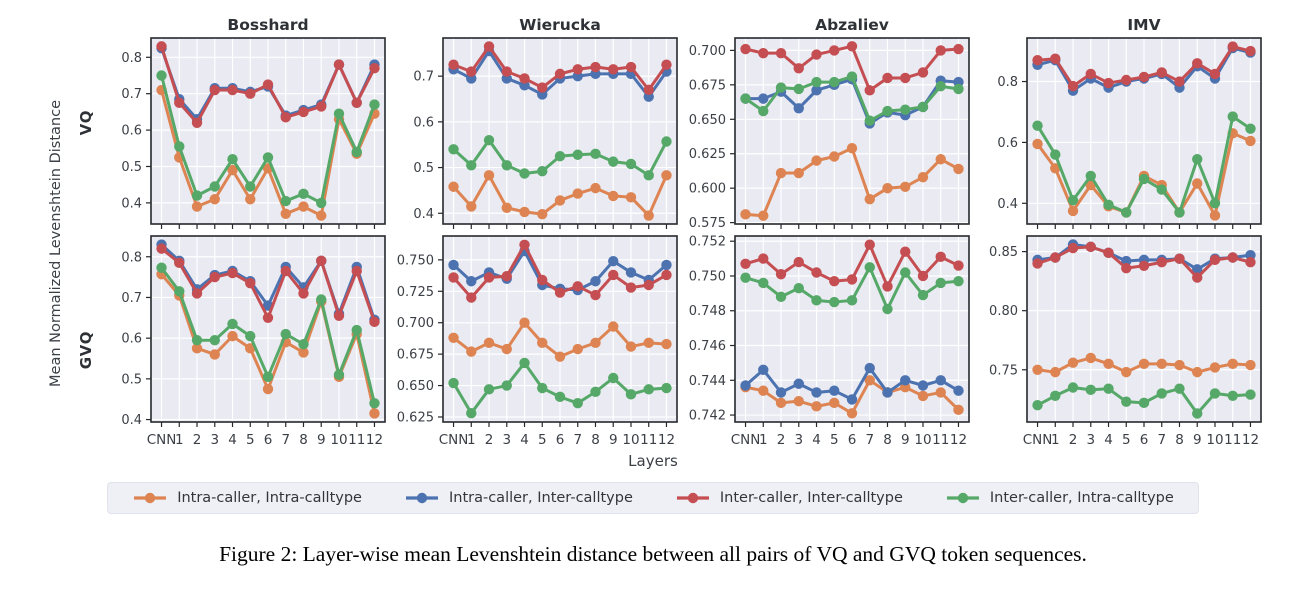 The width and height of the screenshot is (1306, 612). What do you see at coordinates (707, 120) in the screenshot?
I see `y-tick-label: 0.650` at bounding box center [707, 120].